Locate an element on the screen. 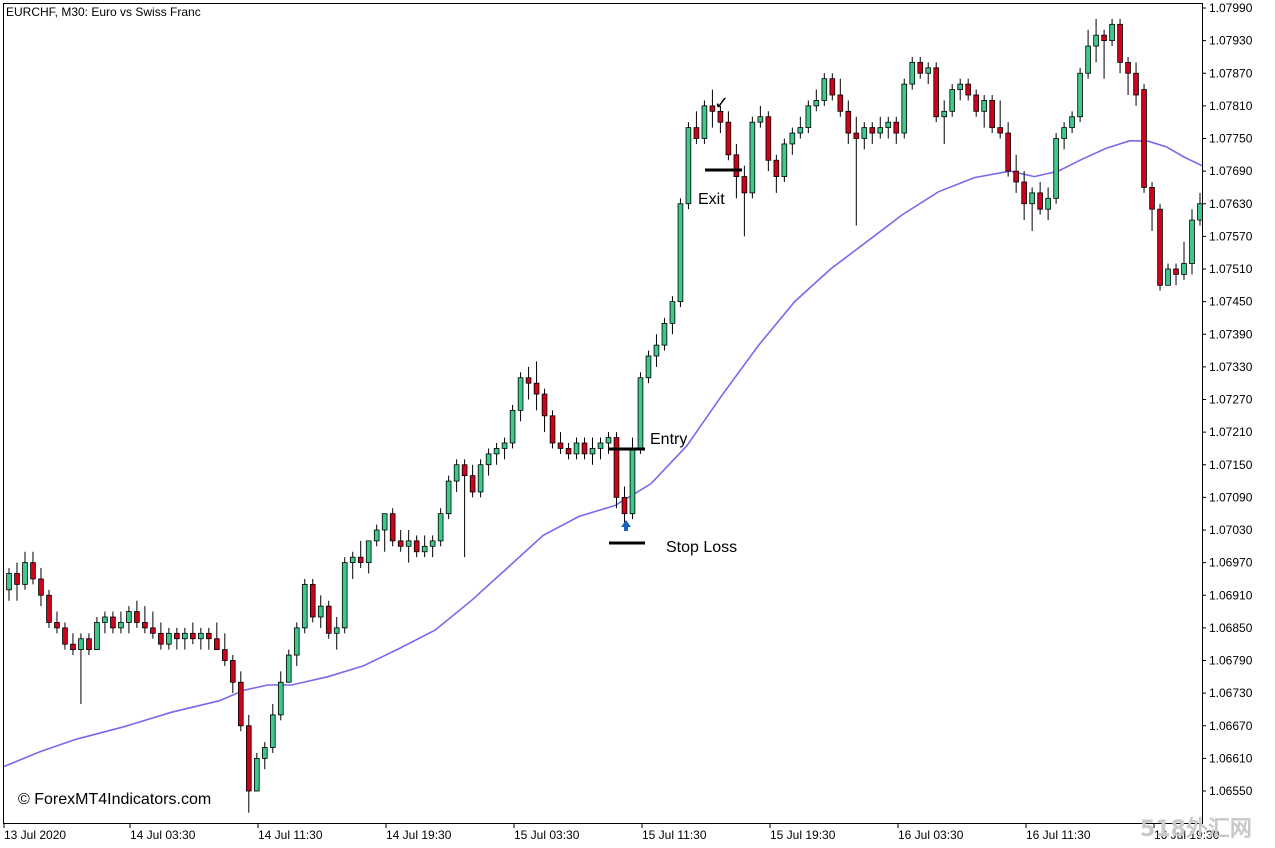 Image resolution: width=1275 pixels, height=848 pixels. price-tick-label: 1.07930 is located at coordinates (1231, 41).